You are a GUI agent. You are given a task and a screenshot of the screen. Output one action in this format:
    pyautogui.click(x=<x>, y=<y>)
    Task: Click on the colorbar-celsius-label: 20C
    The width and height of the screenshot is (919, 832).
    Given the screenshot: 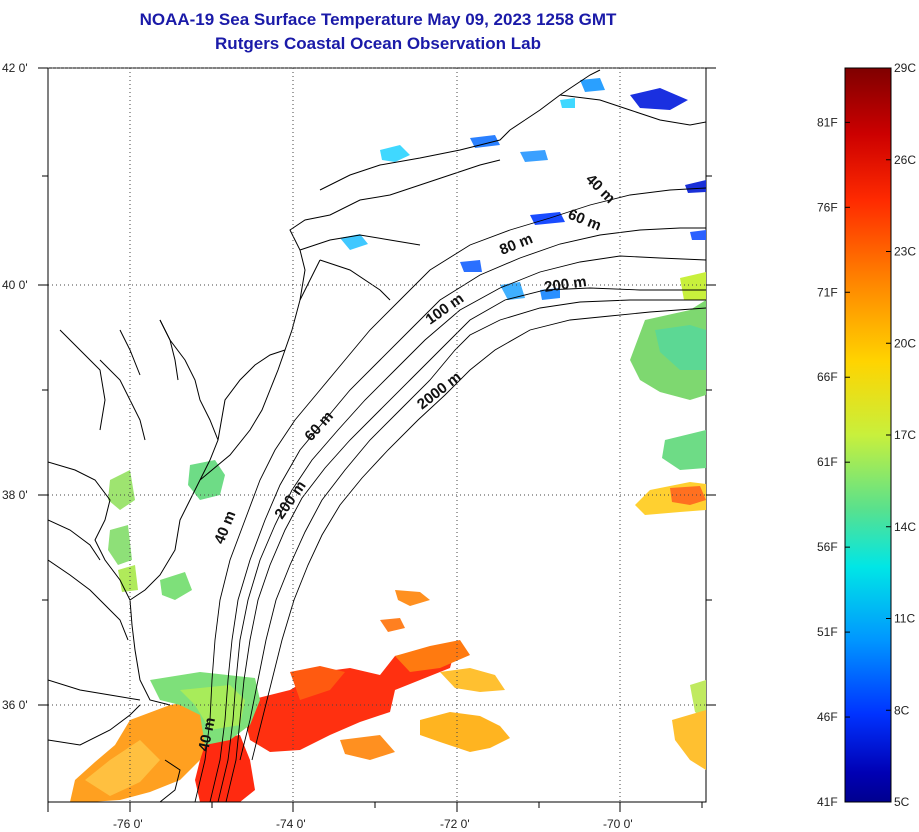 What is the action you would take?
    pyautogui.click(x=905, y=343)
    